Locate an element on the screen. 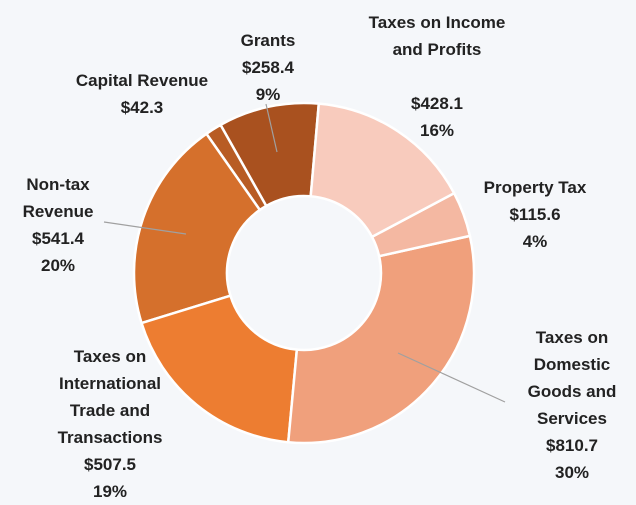  value-label: $428.1 is located at coordinates (437, 103).